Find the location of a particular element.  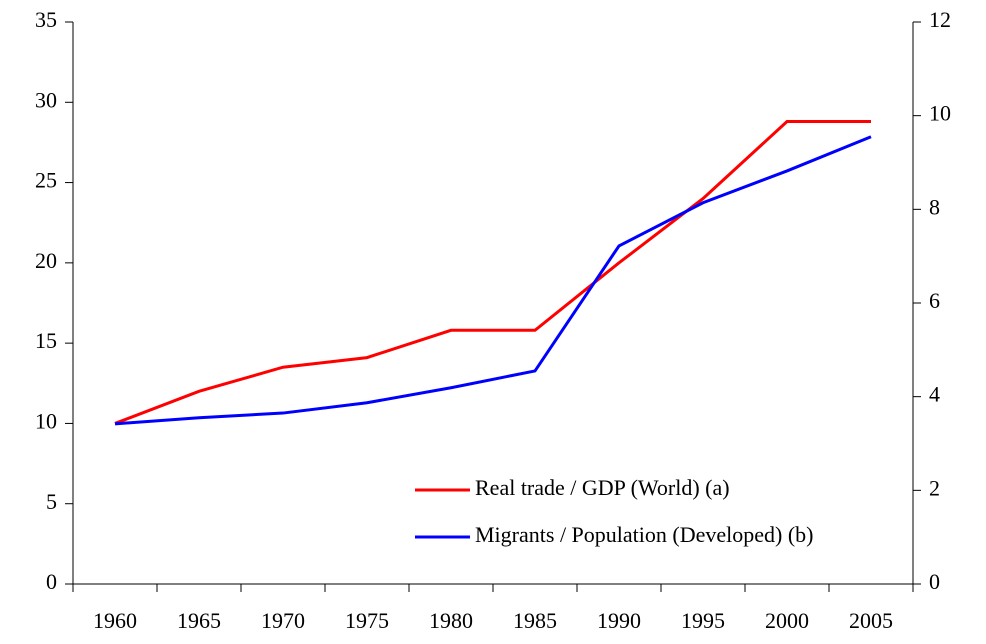

y-tick-label: 25 is located at coordinates (46, 180).